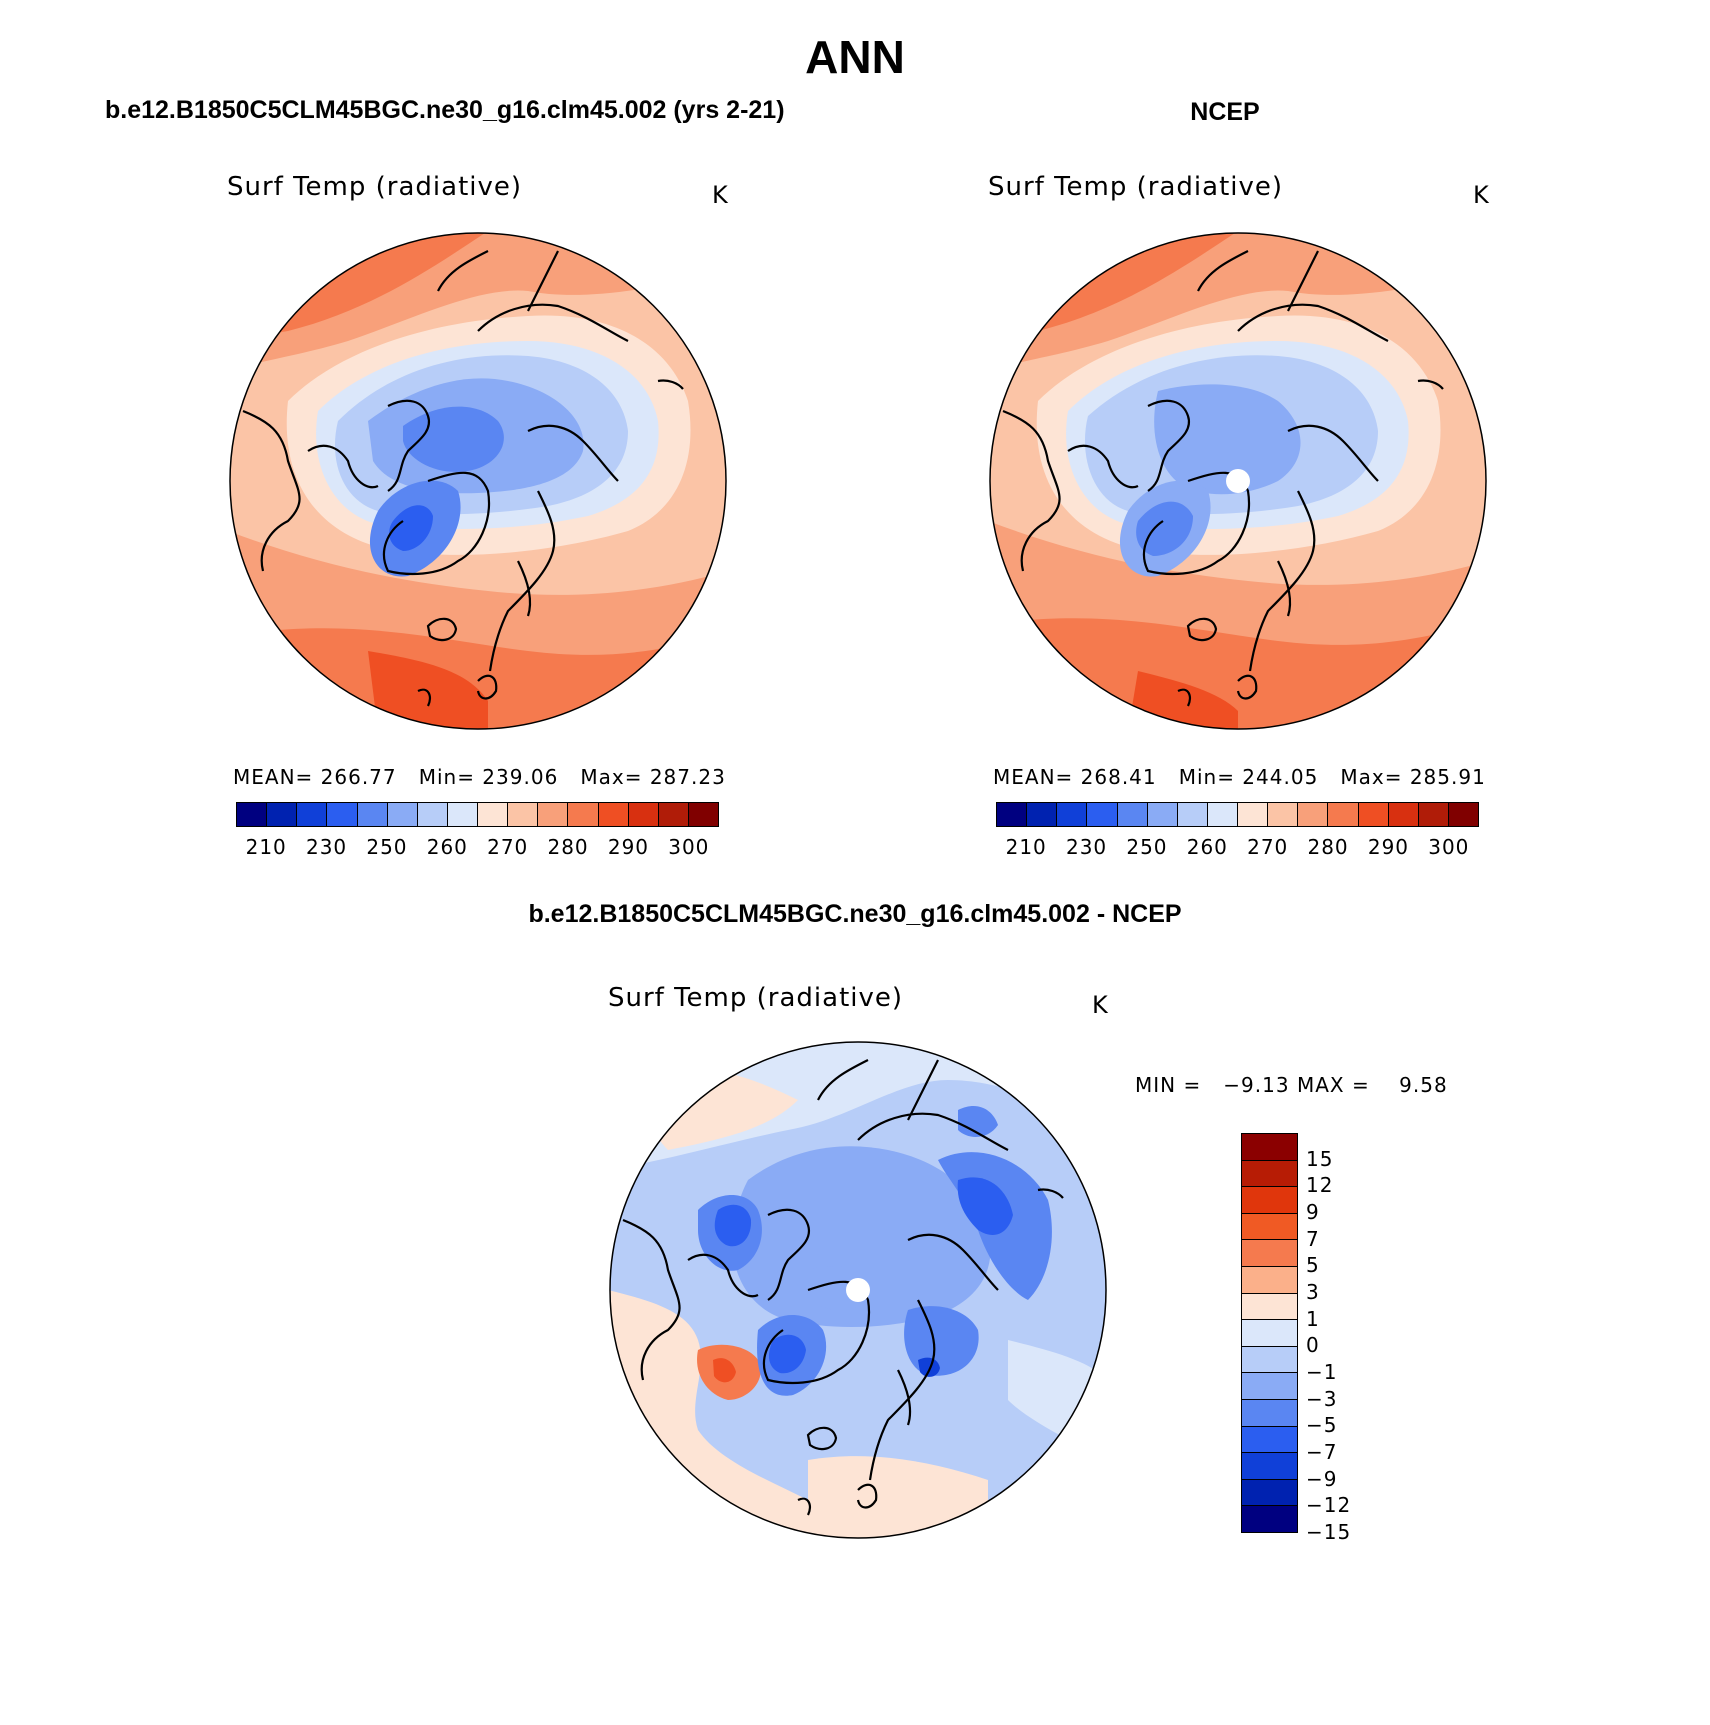  What do you see at coordinates (1313, 1265) in the screenshot?
I see `colorbar-tick-label: 5` at bounding box center [1313, 1265].